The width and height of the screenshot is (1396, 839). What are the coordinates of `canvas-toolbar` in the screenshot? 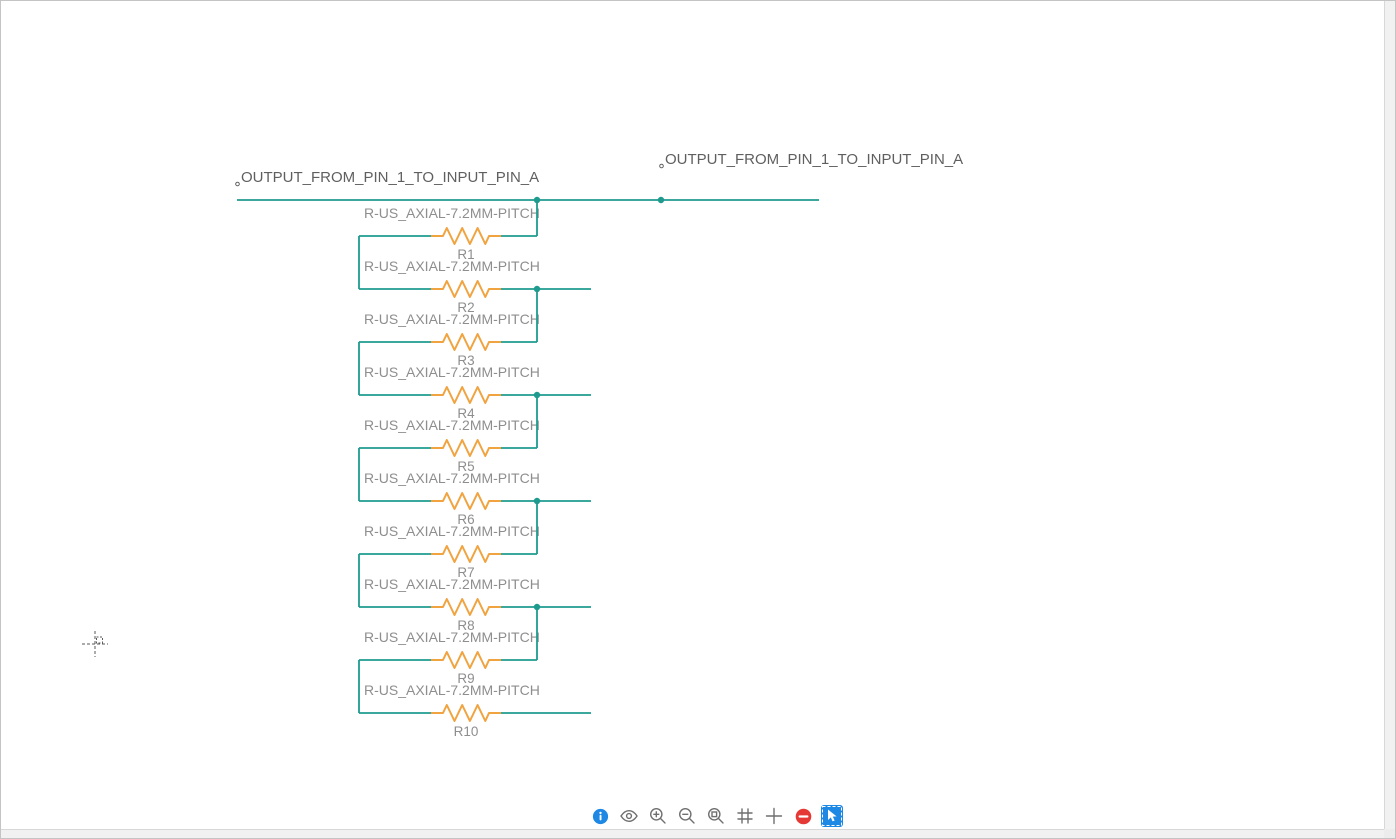 It's located at (716, 816).